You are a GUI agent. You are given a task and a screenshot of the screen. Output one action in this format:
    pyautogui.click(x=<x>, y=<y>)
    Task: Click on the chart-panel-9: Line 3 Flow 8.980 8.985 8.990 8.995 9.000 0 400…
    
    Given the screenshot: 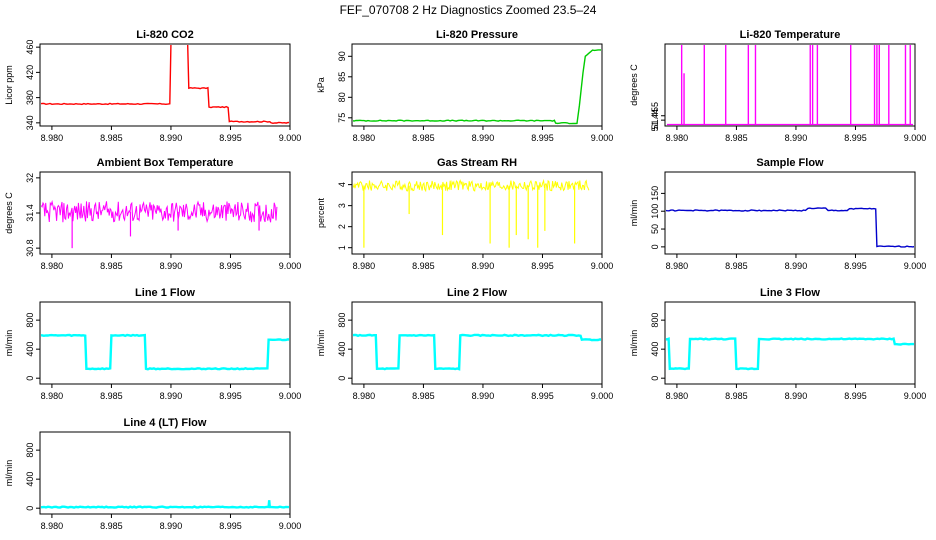 What is the action you would take?
    pyautogui.click(x=777, y=344)
    